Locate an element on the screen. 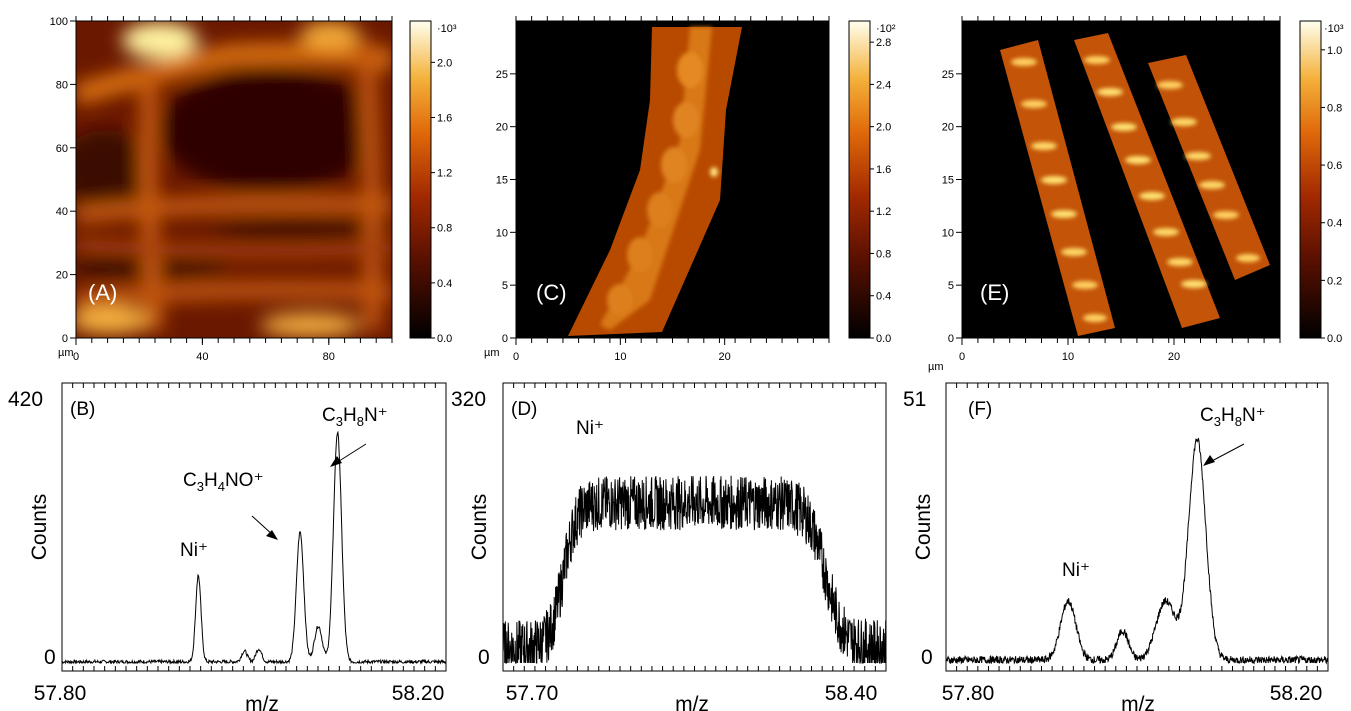  panel-d-xlabel: m/z is located at coordinates (692, 702).